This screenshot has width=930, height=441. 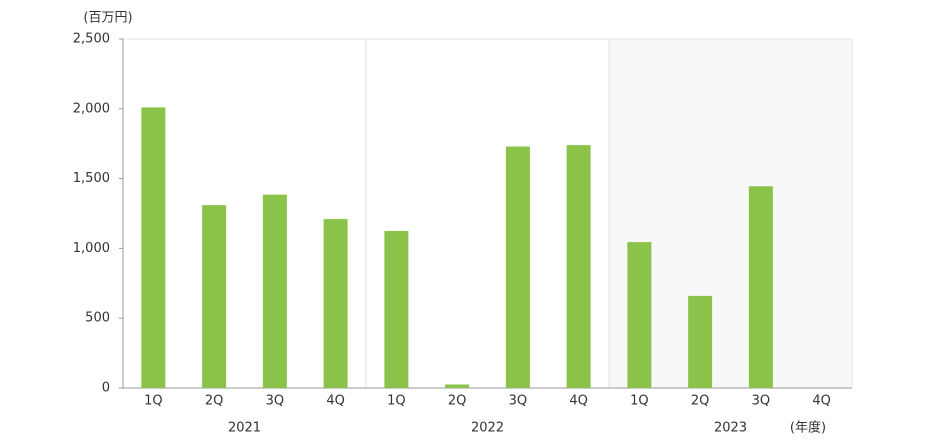 What do you see at coordinates (97, 318) in the screenshot?
I see `y-tick-label: 500` at bounding box center [97, 318].